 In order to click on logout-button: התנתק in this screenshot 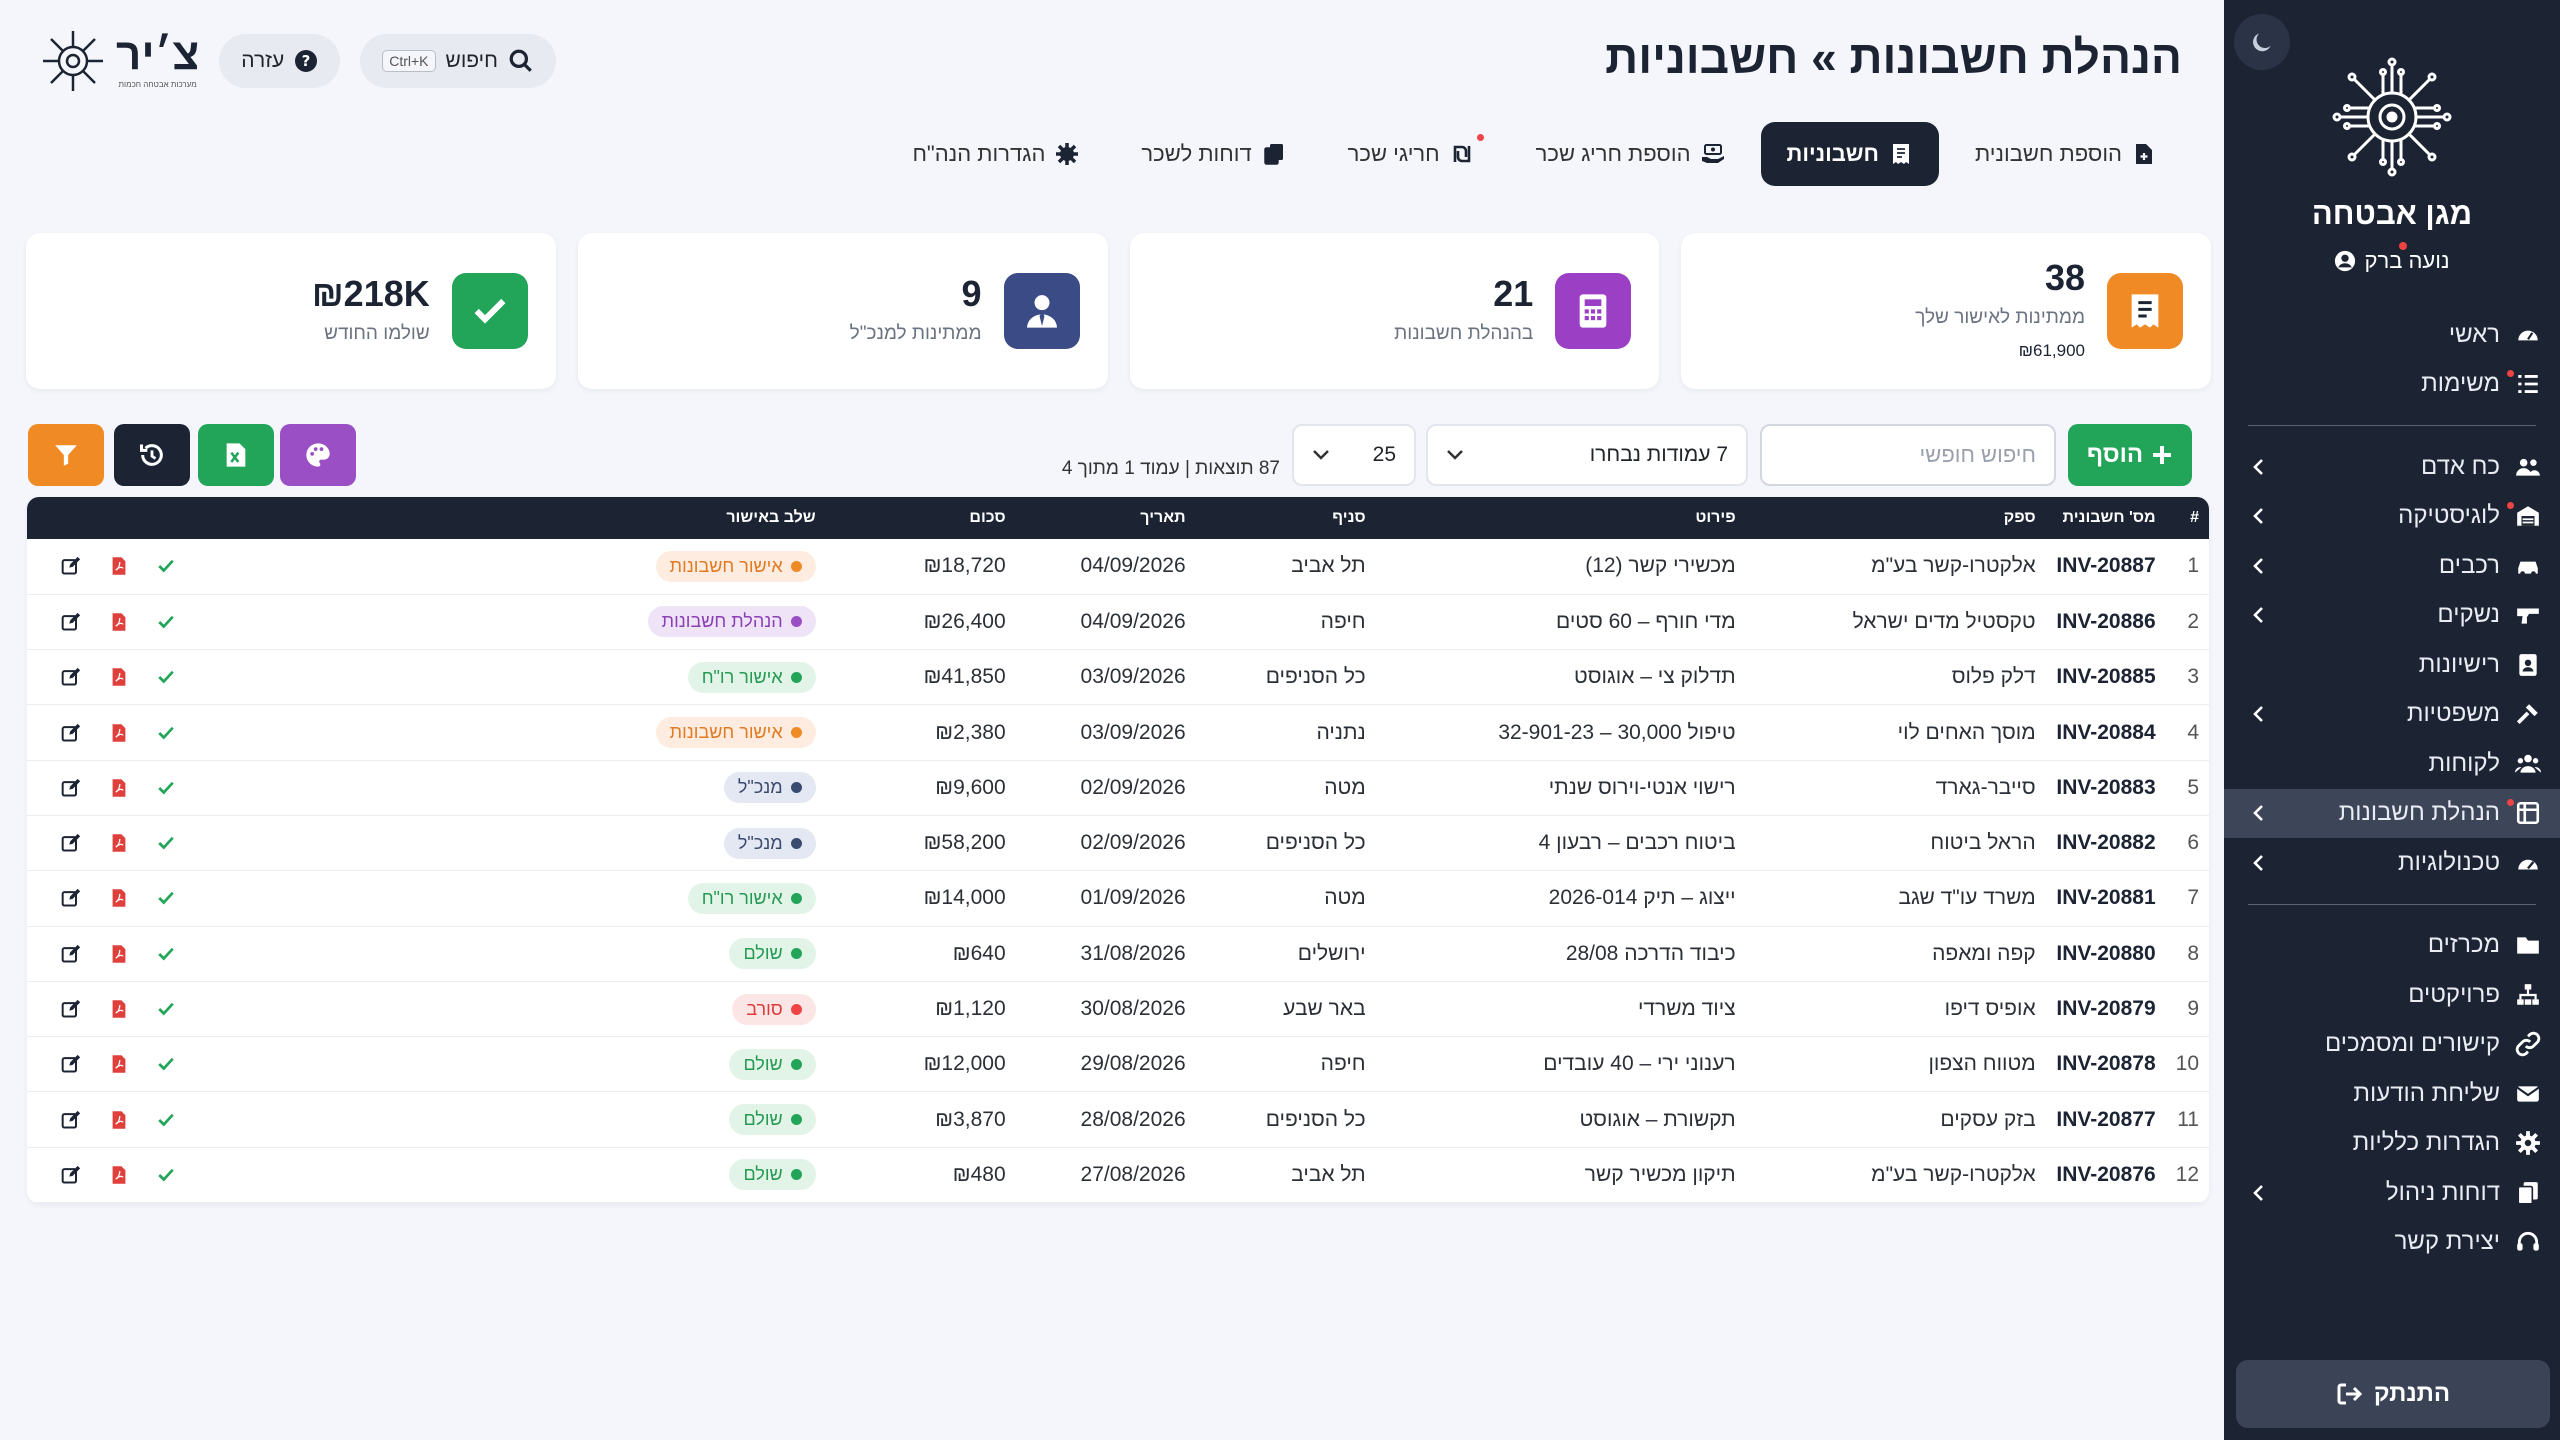, I will do `click(2393, 1394)`.